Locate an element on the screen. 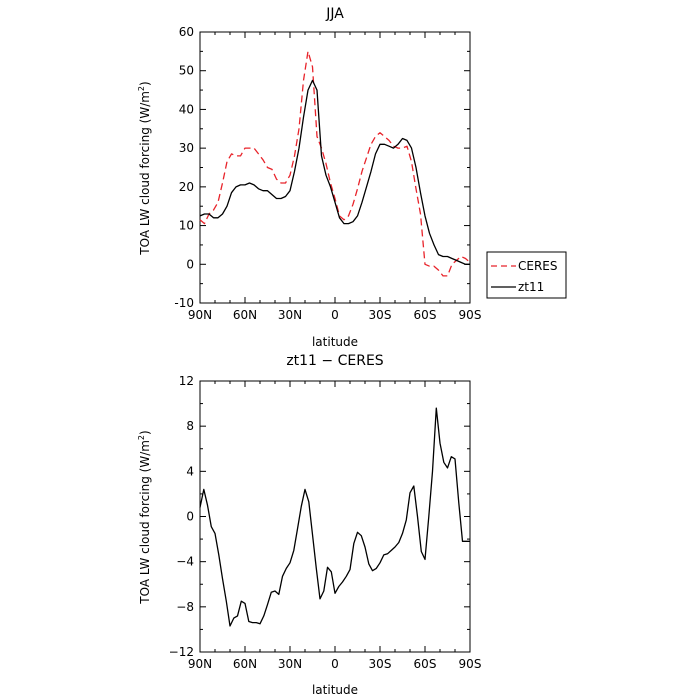 The image size is (700, 700). y-tick-label: −8 is located at coordinates (185, 607).